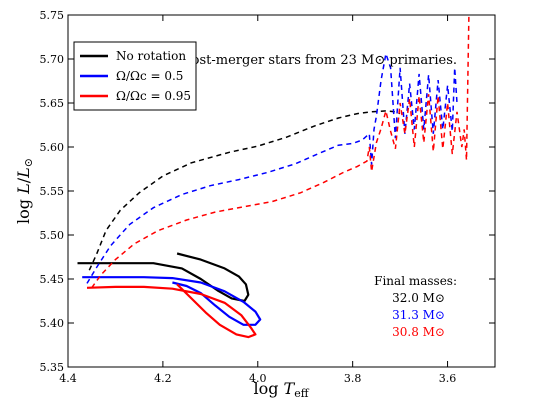 Image resolution: width=545 pixels, height=409 pixels. I want to click on final-mass-3: 30.8 M⊙, so click(418, 332).